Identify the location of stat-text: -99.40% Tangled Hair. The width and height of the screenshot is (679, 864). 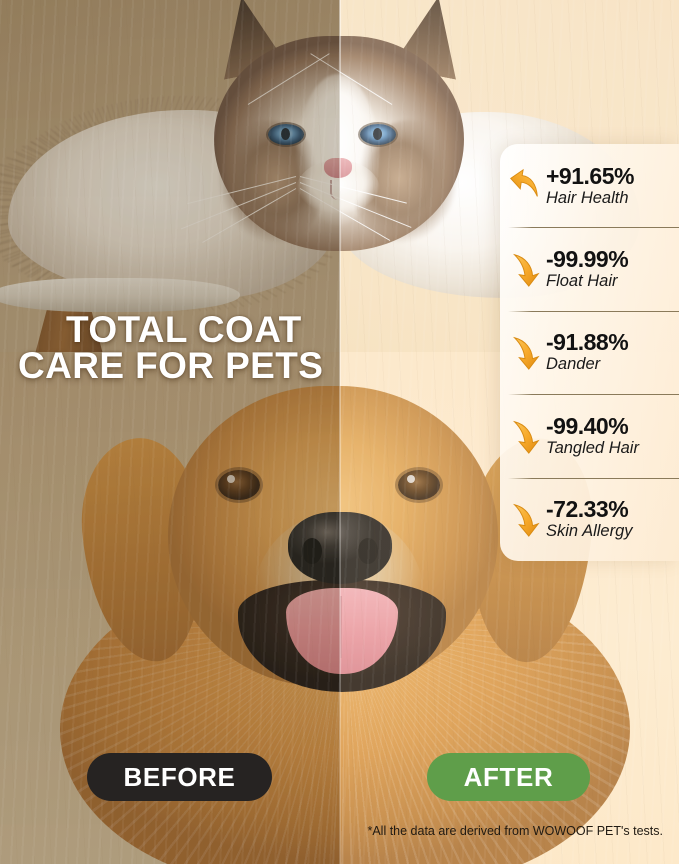
(612, 435).